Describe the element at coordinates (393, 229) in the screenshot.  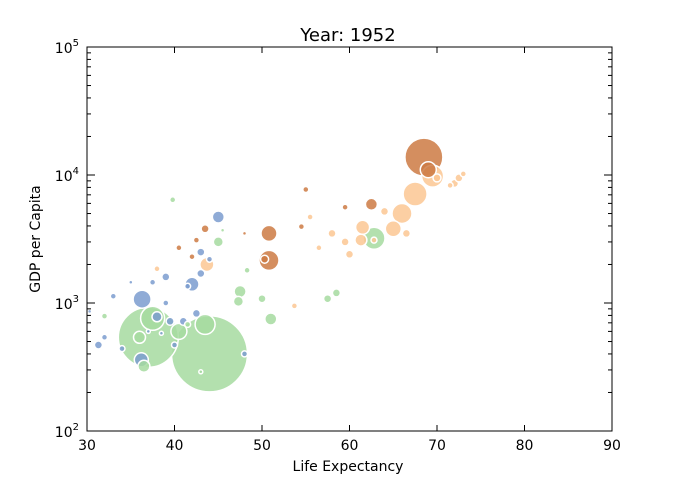
I see `bubble-s3-p3` at that location.